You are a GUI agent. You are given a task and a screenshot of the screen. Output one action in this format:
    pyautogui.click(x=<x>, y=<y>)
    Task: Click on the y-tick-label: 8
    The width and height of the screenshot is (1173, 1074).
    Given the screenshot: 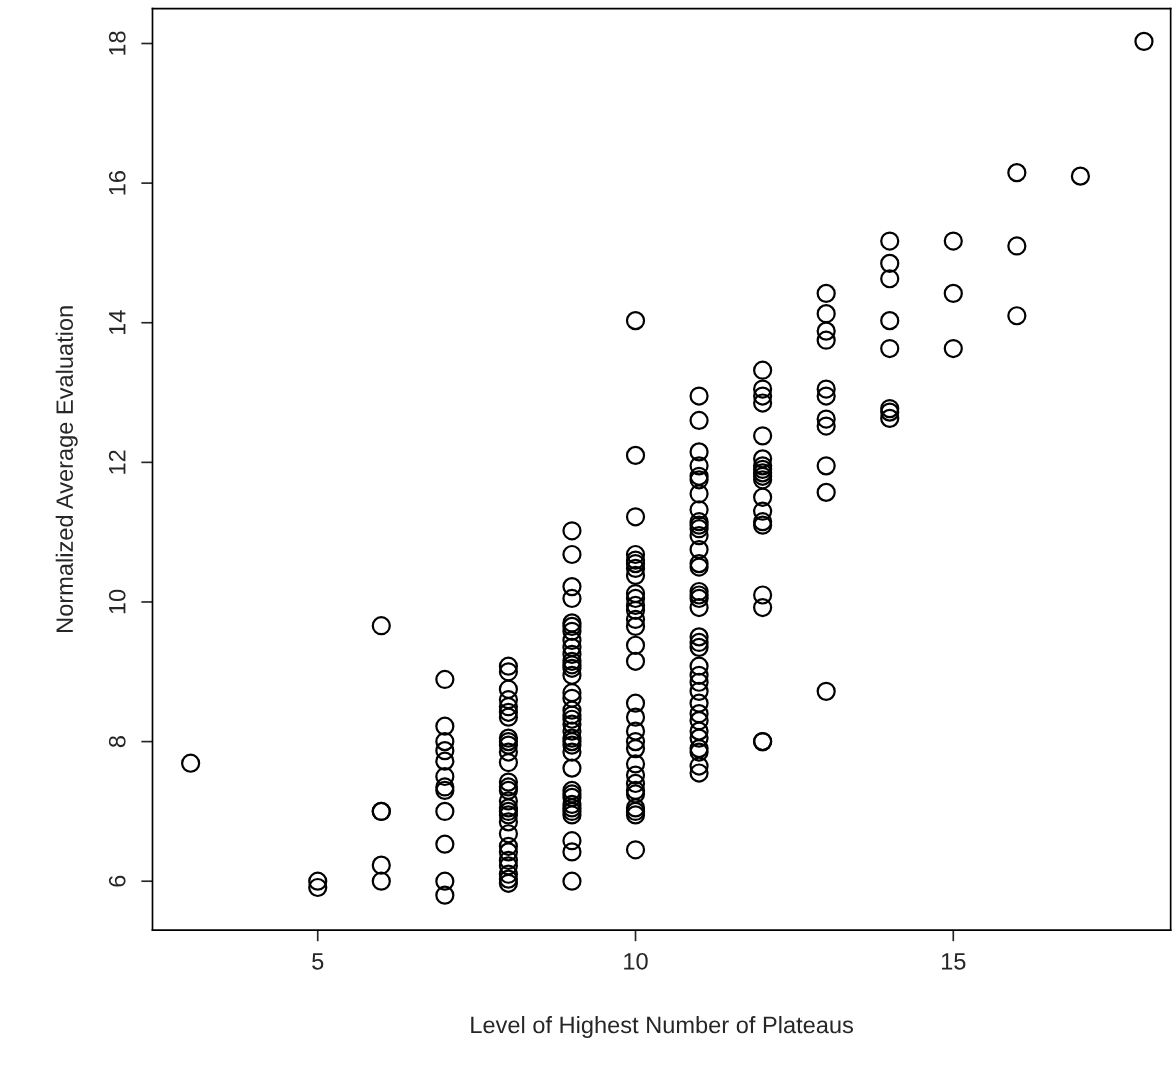 What is the action you would take?
    pyautogui.click(x=117, y=742)
    